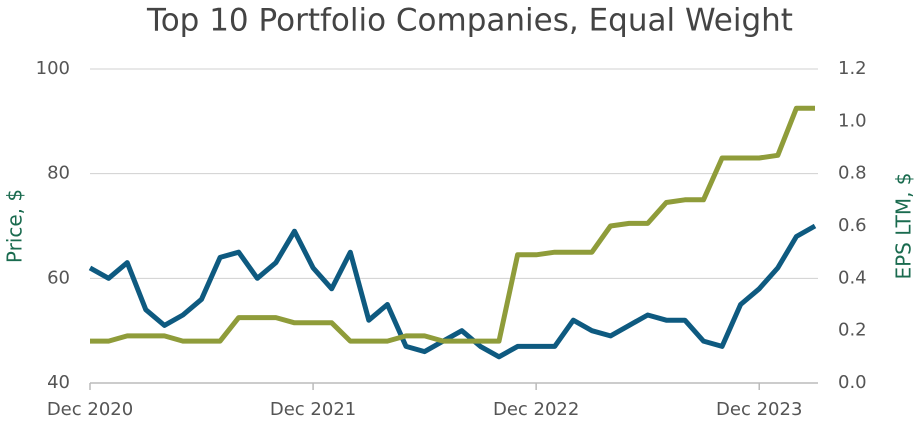  What do you see at coordinates (852, 382) in the screenshot?
I see `y2-tick-label: 0.0` at bounding box center [852, 382].